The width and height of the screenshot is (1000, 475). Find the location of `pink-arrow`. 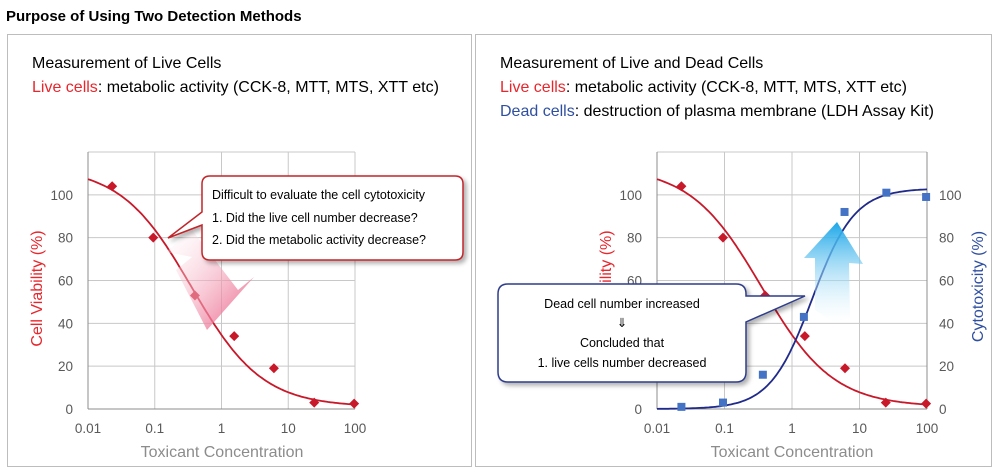

pink-arrow is located at coordinates (210, 280).